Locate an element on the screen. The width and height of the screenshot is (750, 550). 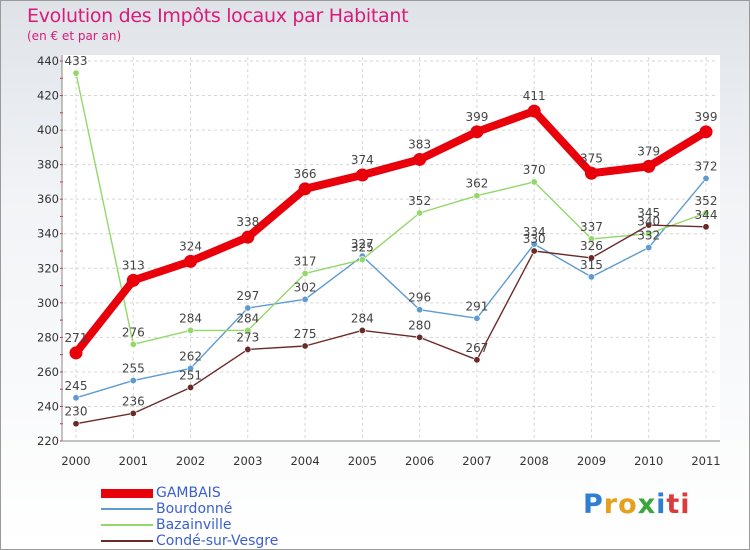
y-tick-label: 420 is located at coordinates (48, 96).